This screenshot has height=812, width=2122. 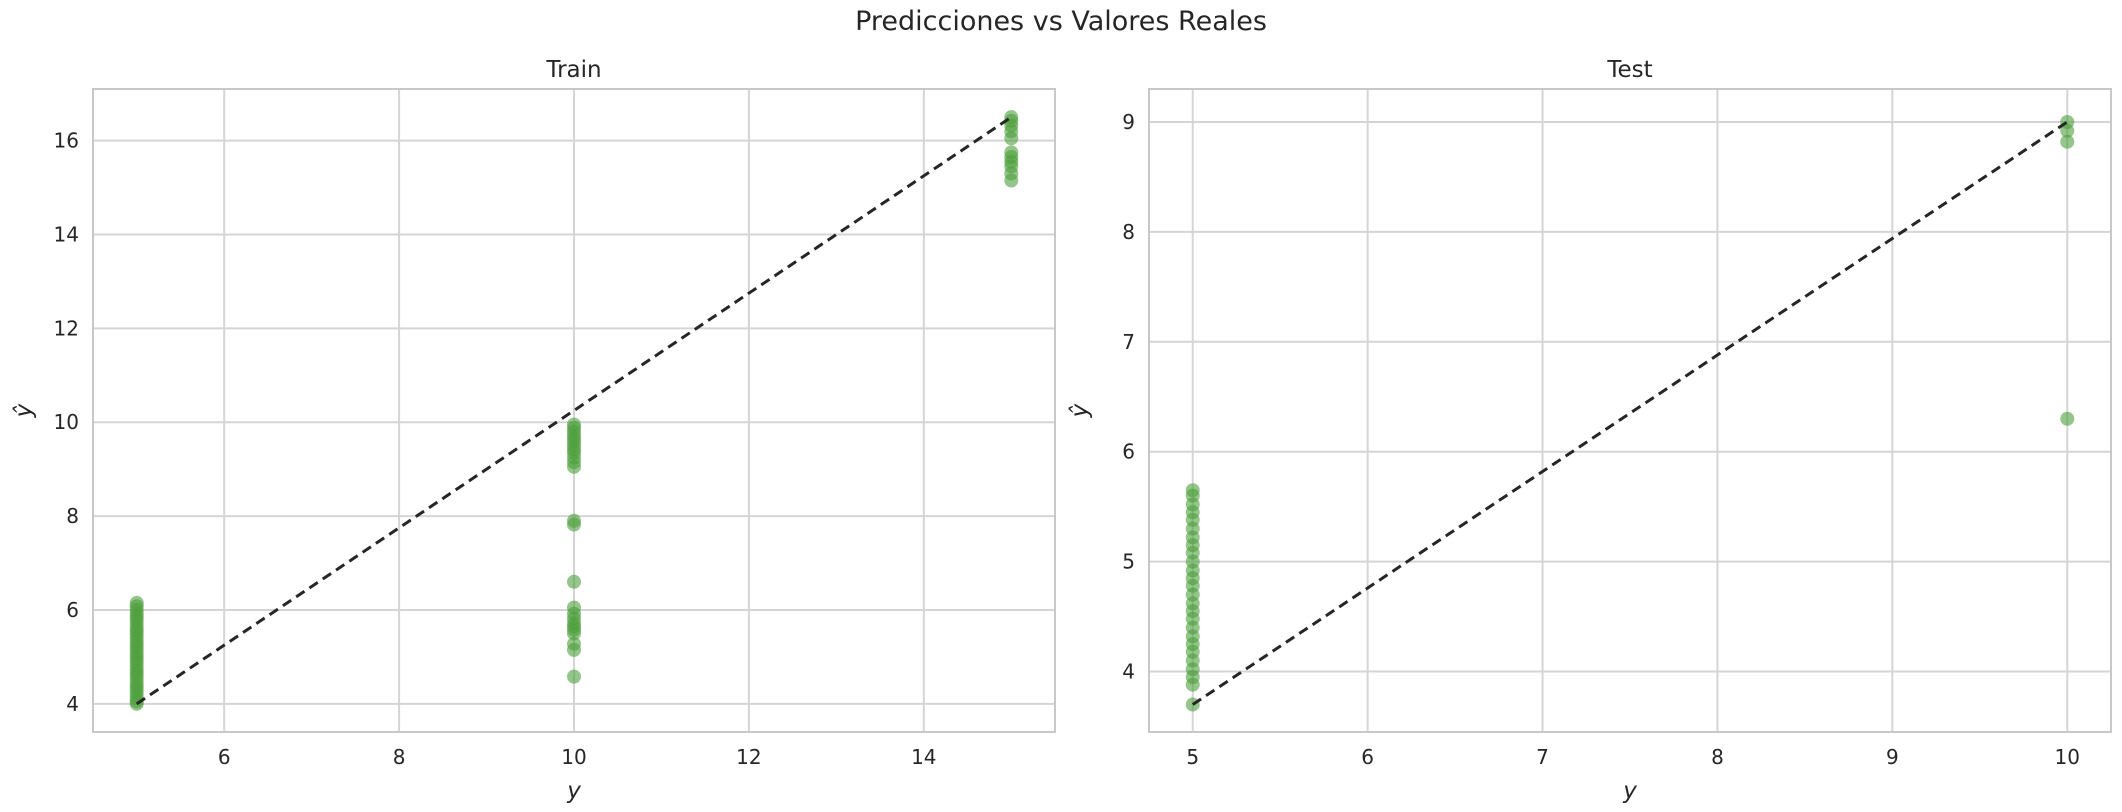 What do you see at coordinates (66, 422) in the screenshot?
I see `y-tick-label: 10` at bounding box center [66, 422].